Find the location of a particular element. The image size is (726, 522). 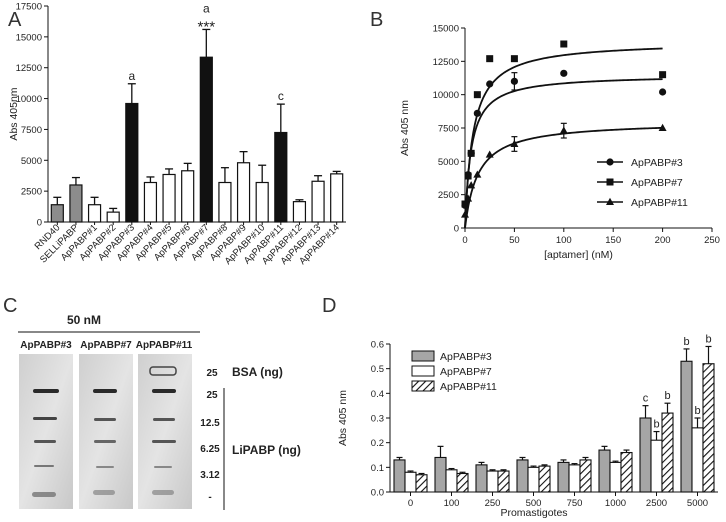

blot-lipabp-label: LiPABP (ng) is located at coordinates (266, 450).